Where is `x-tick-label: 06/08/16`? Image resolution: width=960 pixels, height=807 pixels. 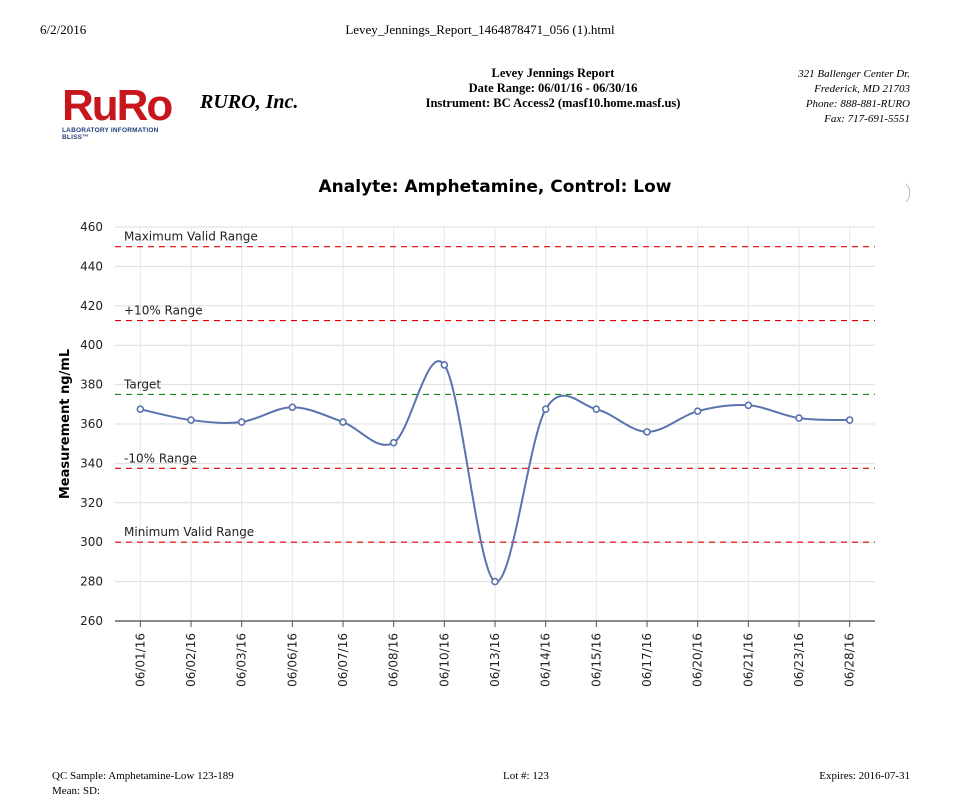 x-tick-label: 06/08/16 is located at coordinates (394, 660).